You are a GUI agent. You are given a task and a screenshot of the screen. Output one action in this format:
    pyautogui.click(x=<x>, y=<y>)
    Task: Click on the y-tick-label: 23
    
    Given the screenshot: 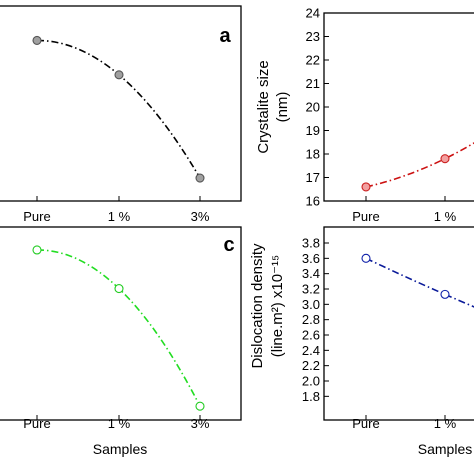 What is the action you would take?
    pyautogui.click(x=313, y=36)
    